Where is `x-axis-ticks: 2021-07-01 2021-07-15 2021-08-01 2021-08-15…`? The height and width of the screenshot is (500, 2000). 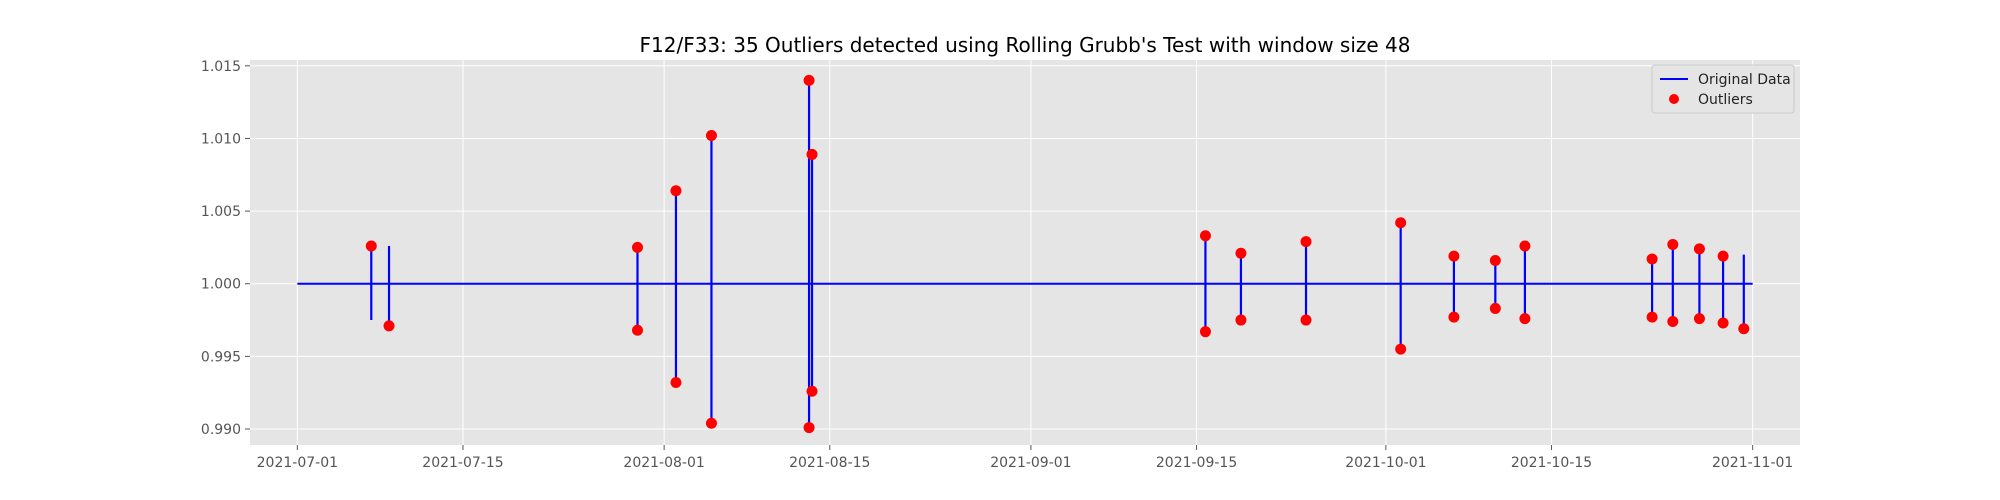 x-axis-ticks: 2021-07-01 2021-07-15 2021-08-01 2021-08-15… is located at coordinates (1025, 458).